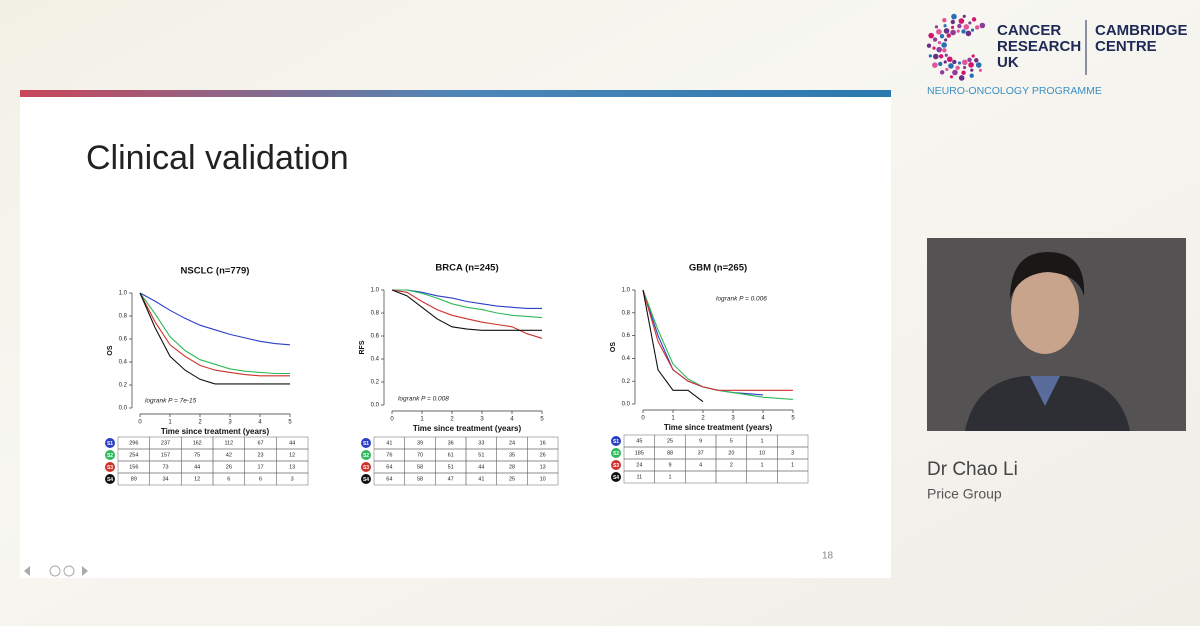 Image resolution: width=1200 pixels, height=626 pixels. Describe the element at coordinates (134, 479) in the screenshot. I see `risk-count: 89` at that location.